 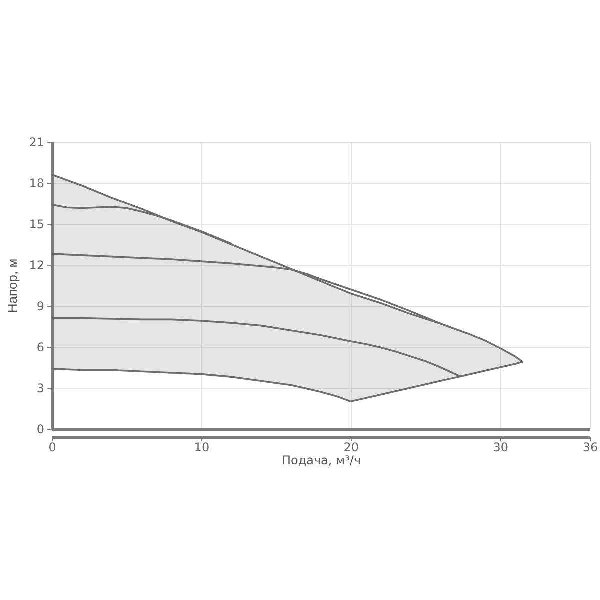 What do you see at coordinates (590, 447) in the screenshot?
I see `x-tick-label: 36` at bounding box center [590, 447].